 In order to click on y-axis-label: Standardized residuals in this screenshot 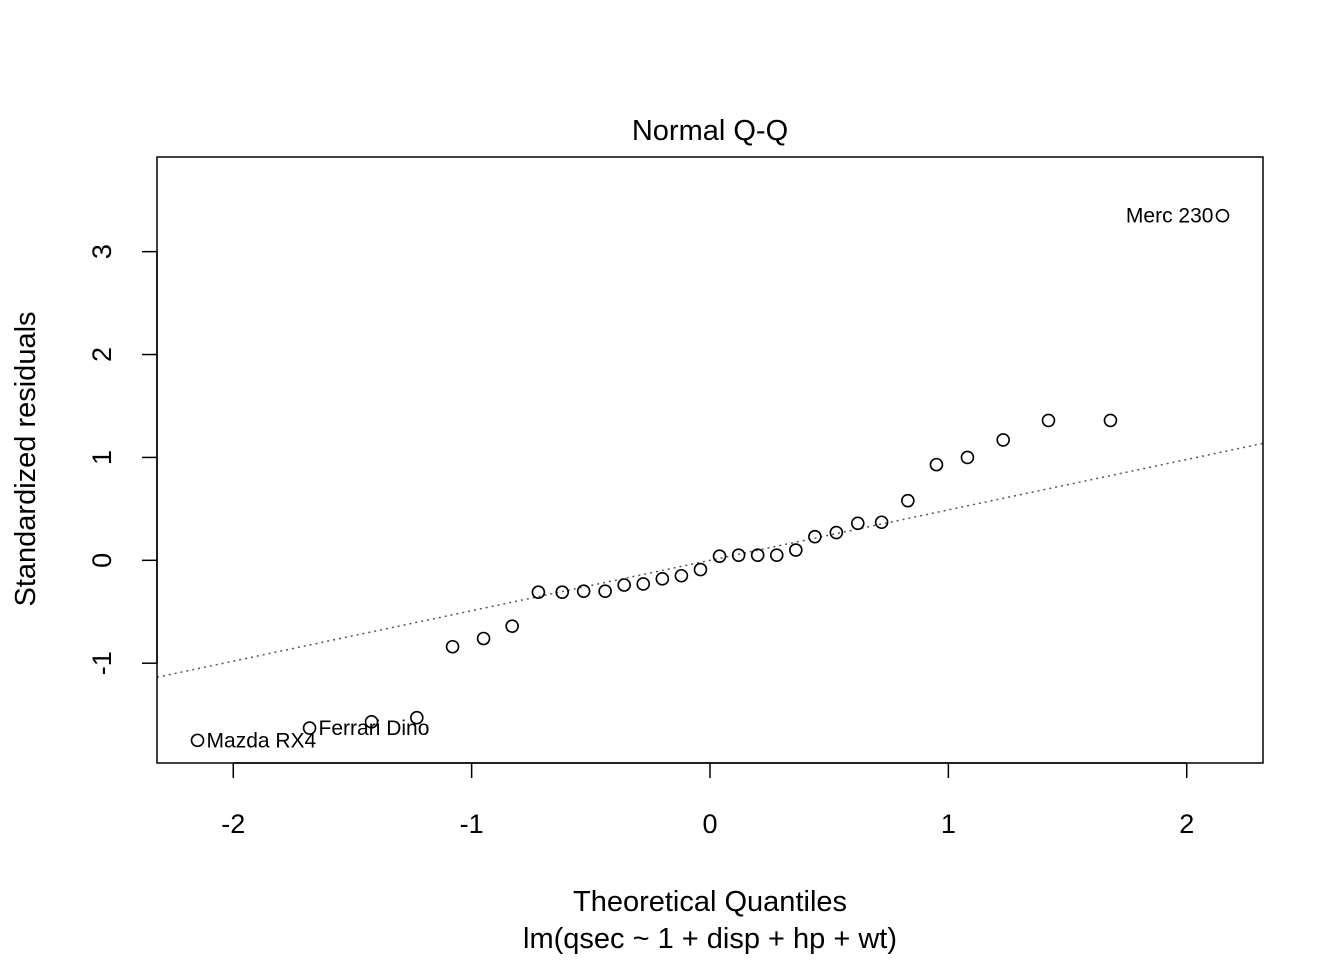, I will do `click(26, 458)`.